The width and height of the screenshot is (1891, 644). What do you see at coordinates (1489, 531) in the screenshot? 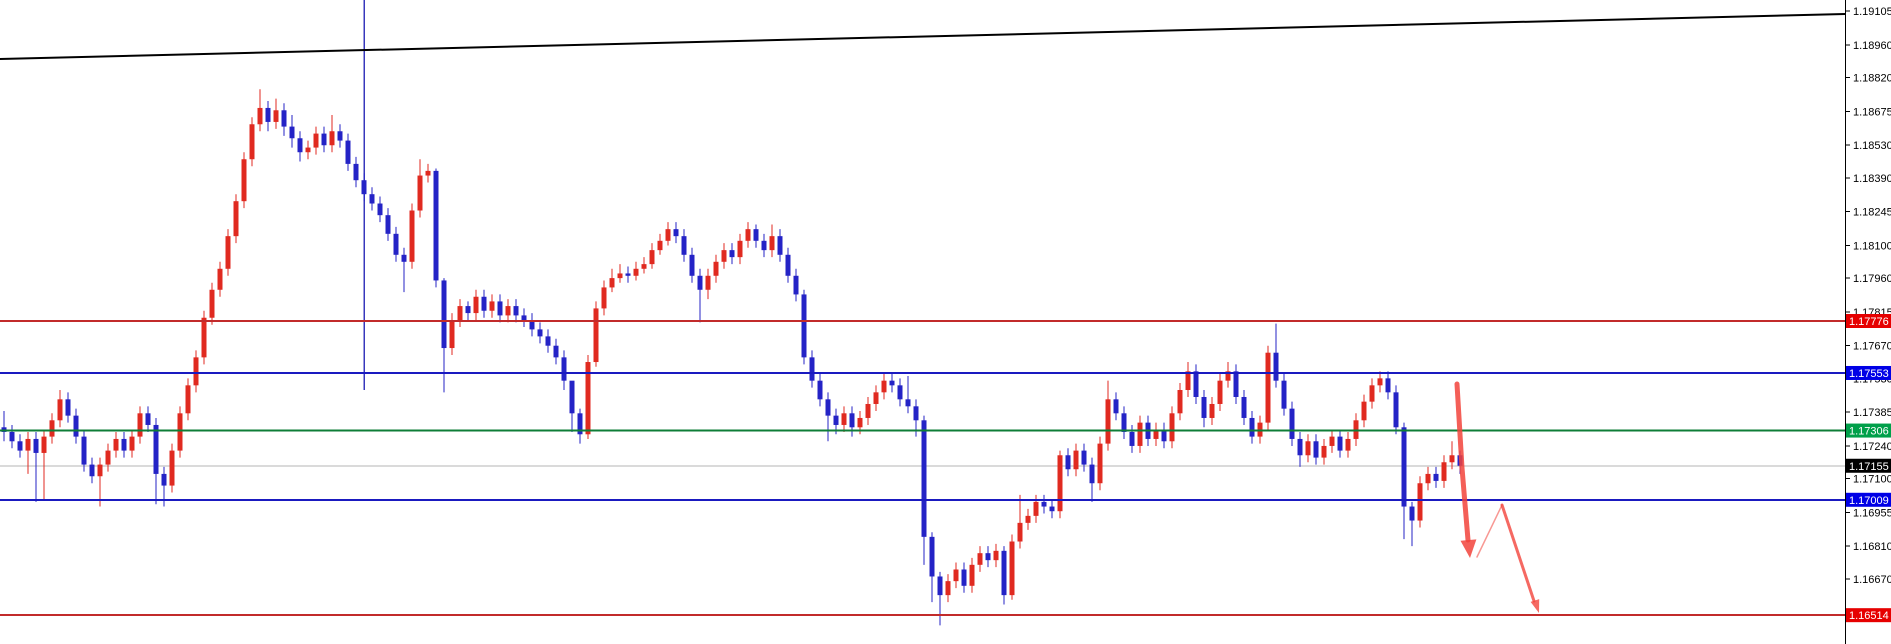
I see `rebound-leg` at bounding box center [1489, 531].